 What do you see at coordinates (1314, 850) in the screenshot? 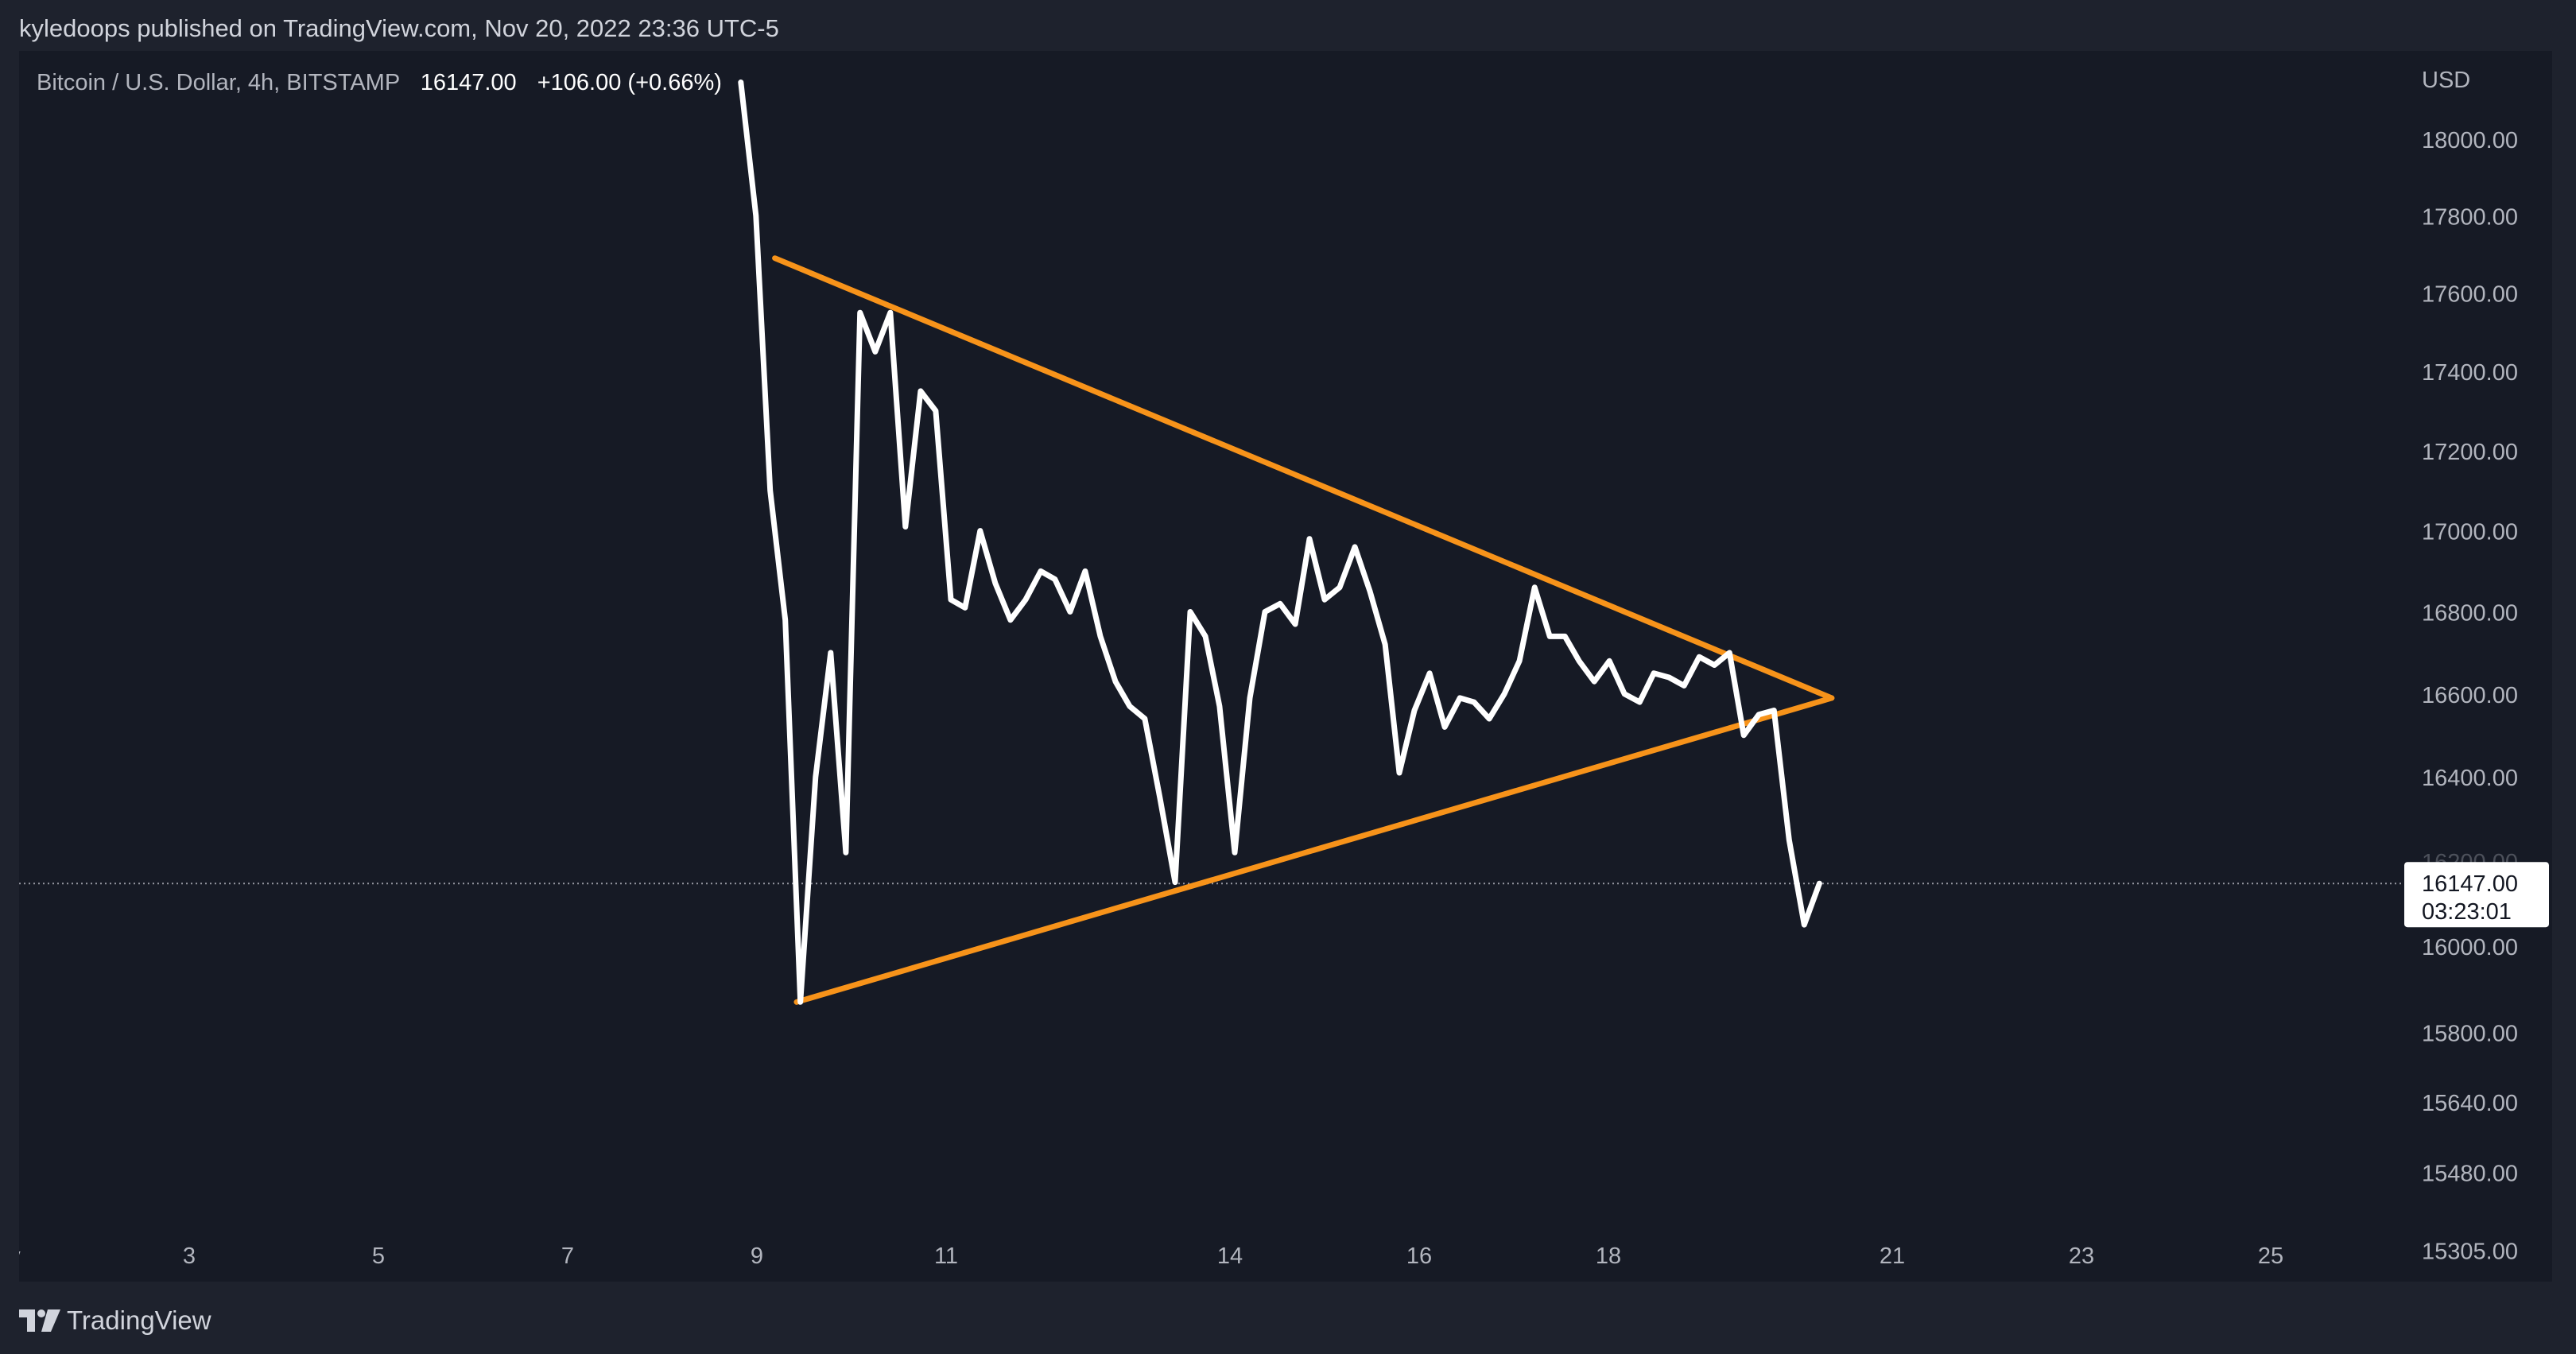
I see `triangle-lower-line` at bounding box center [1314, 850].